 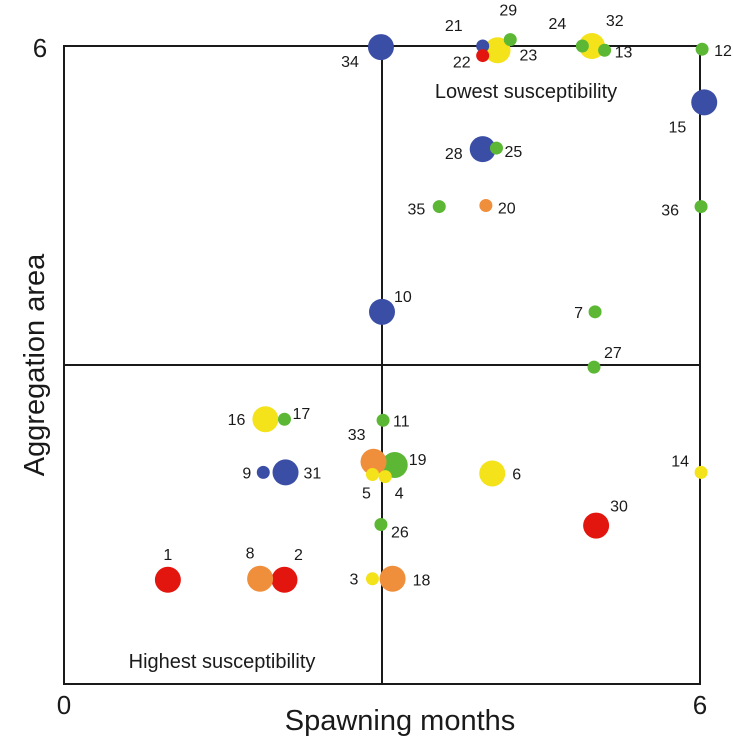 What do you see at coordinates (416, 210) in the screenshot?
I see `point-label-35: 35` at bounding box center [416, 210].